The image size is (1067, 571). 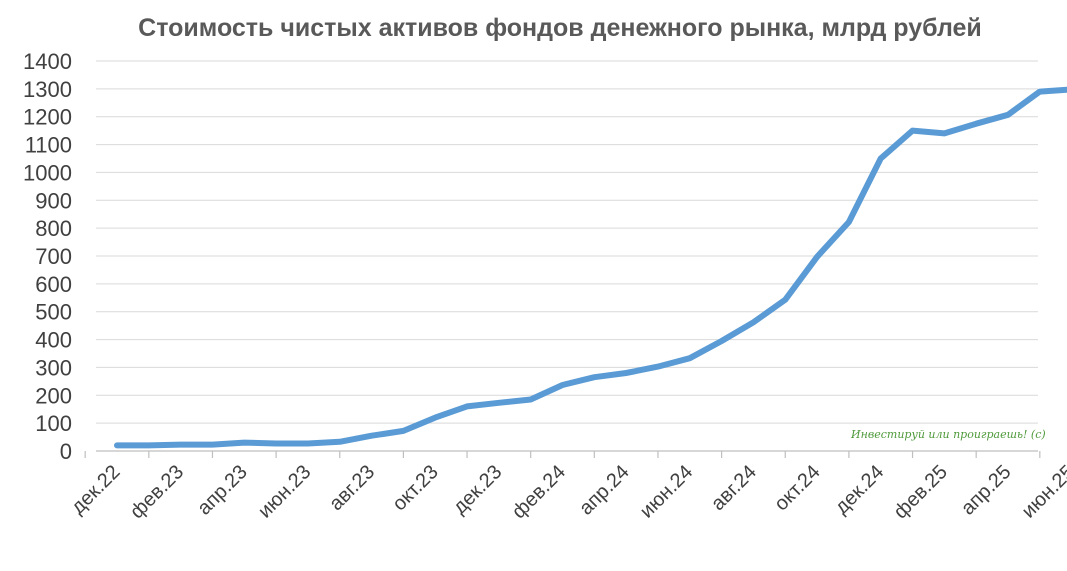 What do you see at coordinates (53, 367) in the screenshot?
I see `y-tick-label: 300` at bounding box center [53, 367].